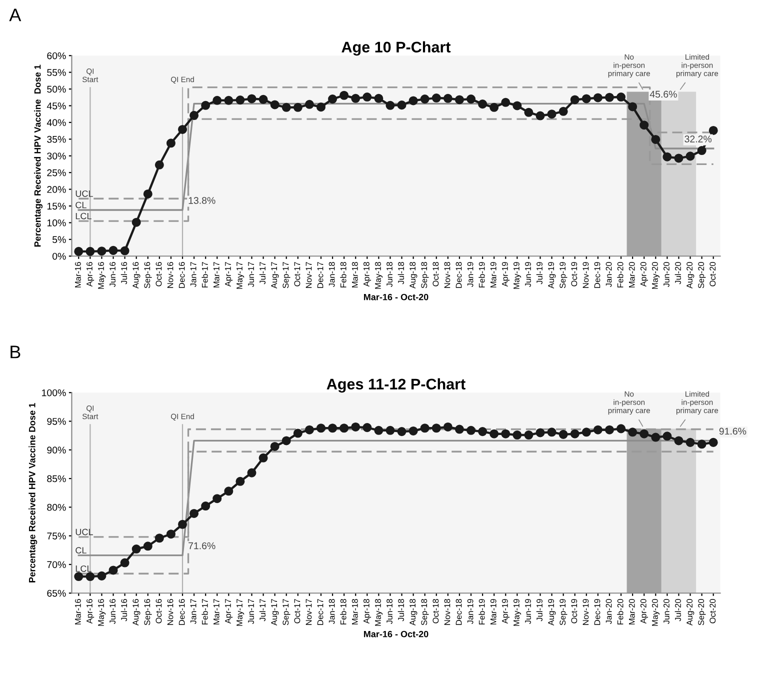  Describe the element at coordinates (77, 611) in the screenshot. I see `x-tick-label: Mar-16` at that location.